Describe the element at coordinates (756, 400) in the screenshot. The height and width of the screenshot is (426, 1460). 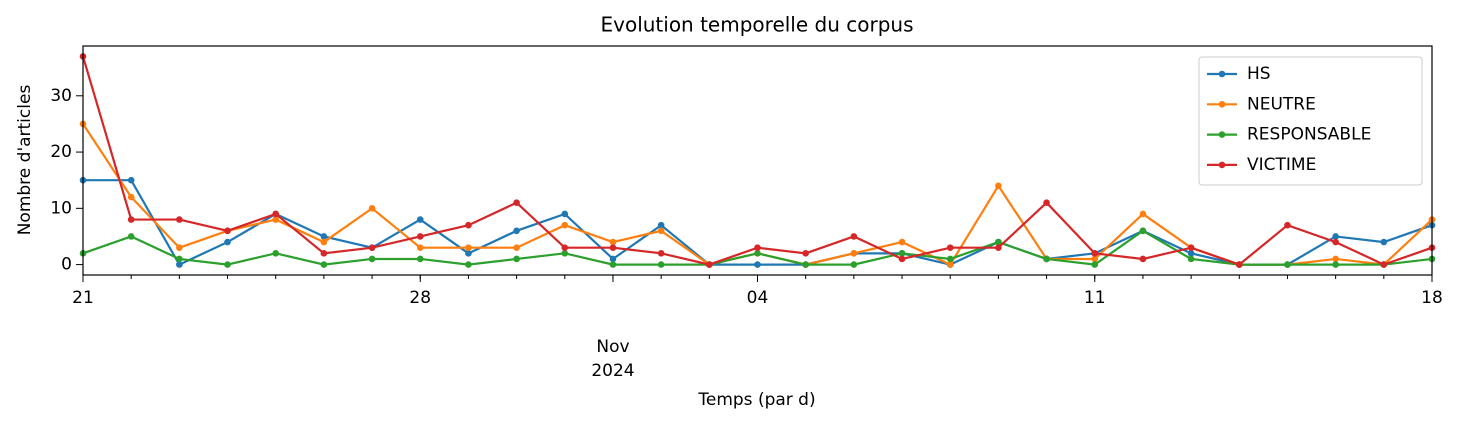
I see `x-axis-label: Temps (par d)` at that location.